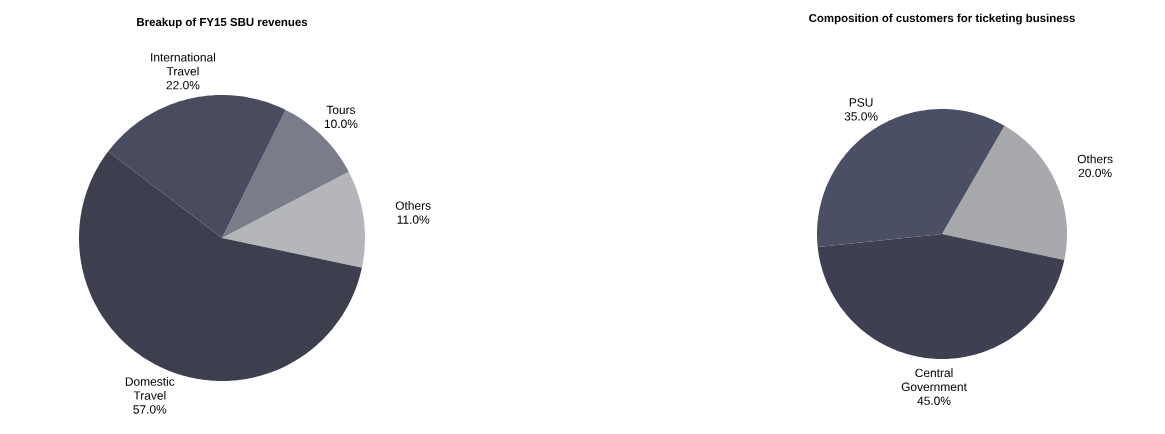 The width and height of the screenshot is (1165, 434). Describe the element at coordinates (183, 64) in the screenshot. I see `slice-label: International Travel` at that location.